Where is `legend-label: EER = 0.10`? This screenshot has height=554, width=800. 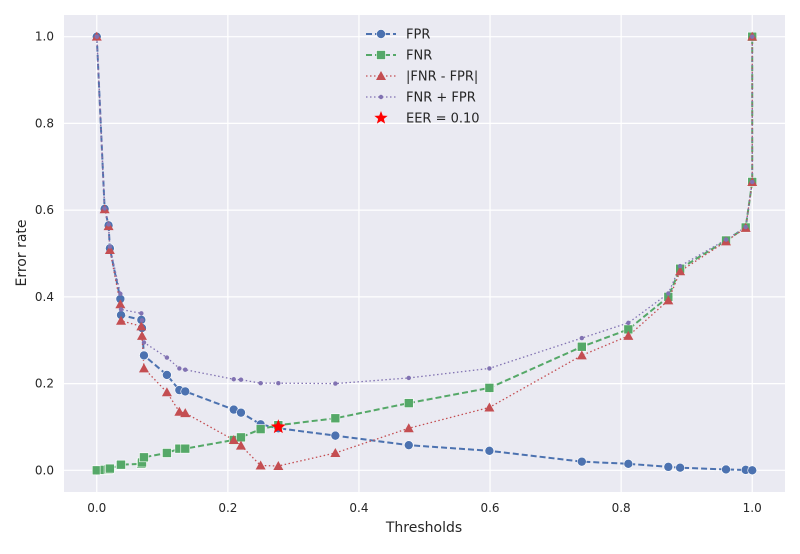
legend-label: EER = 0.10 is located at coordinates (443, 119).